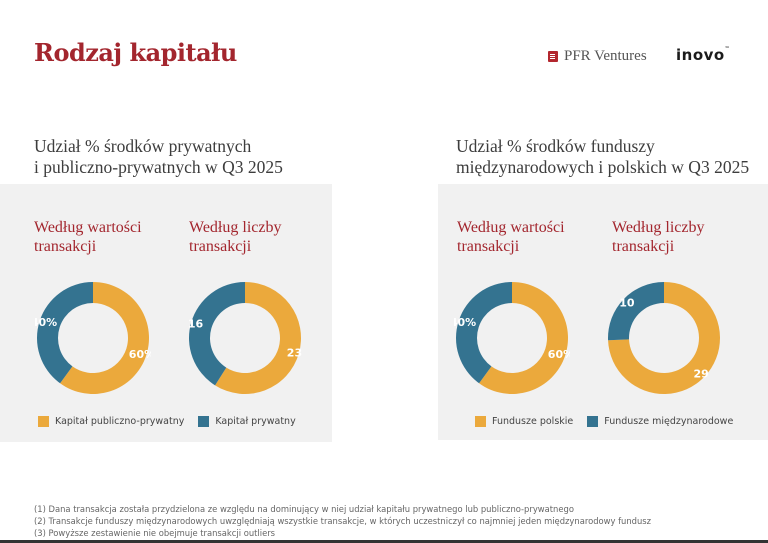 Image resolution: width=768 pixels, height=543 pixels. I want to click on legend-item: Fundusze międzynarodowe, so click(660, 421).